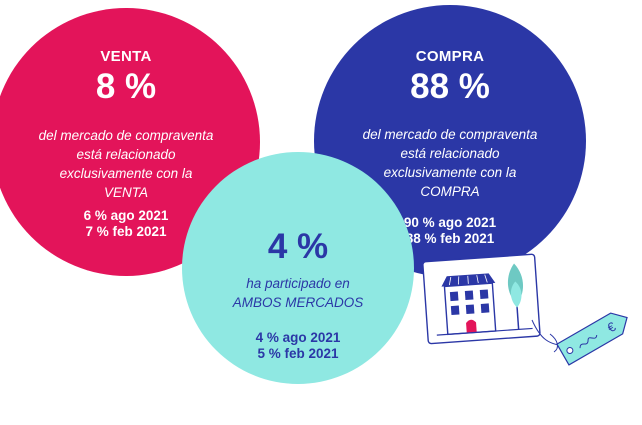 Image resolution: width=642 pixels, height=425 pixels. Describe the element at coordinates (298, 293) in the screenshot. I see `ambos-description: ha participado en AMBOS MERCADOS` at that location.